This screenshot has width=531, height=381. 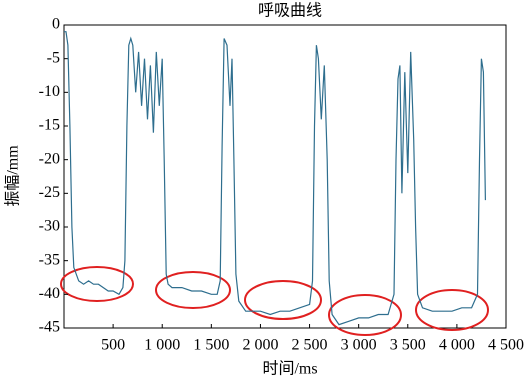 I want to click on x-tick-label: 3 000, so click(x=359, y=345).